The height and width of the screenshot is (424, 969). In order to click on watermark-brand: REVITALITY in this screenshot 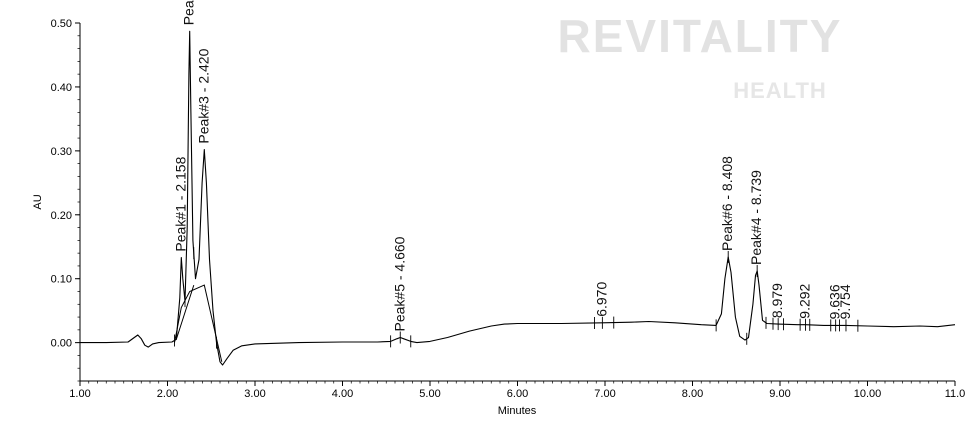, I will do `click(700, 36)`.